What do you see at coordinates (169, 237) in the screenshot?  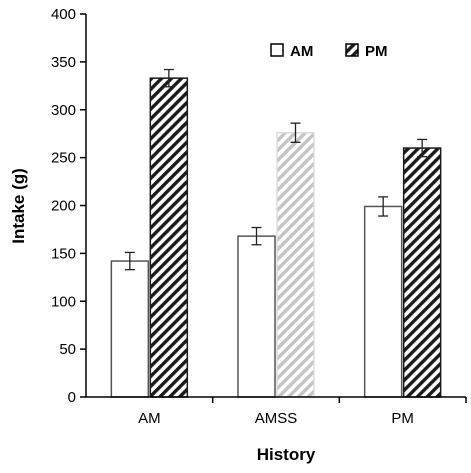 I see `bar-pm-am` at bounding box center [169, 237].